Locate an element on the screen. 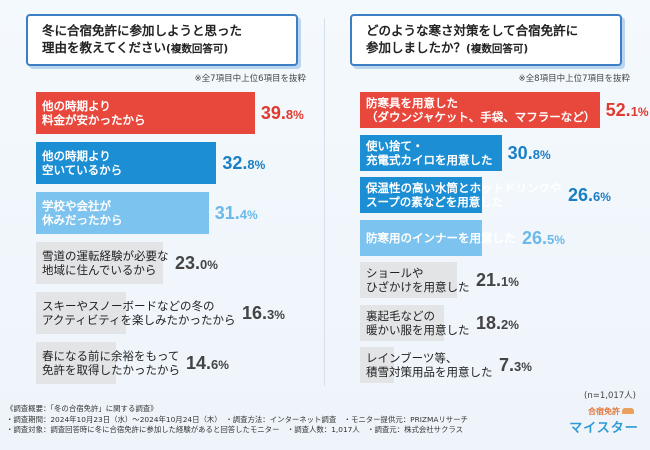 This screenshot has height=450, width=650. bar-row: 防寒用のインナーを用意した 26.5% is located at coordinates (486, 237).